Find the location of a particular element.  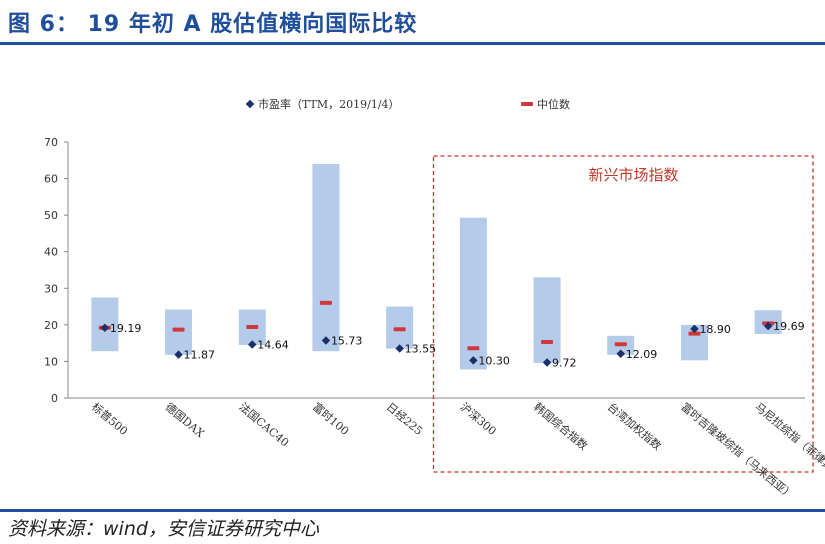

pe-data-label: 15.73 is located at coordinates (347, 340).